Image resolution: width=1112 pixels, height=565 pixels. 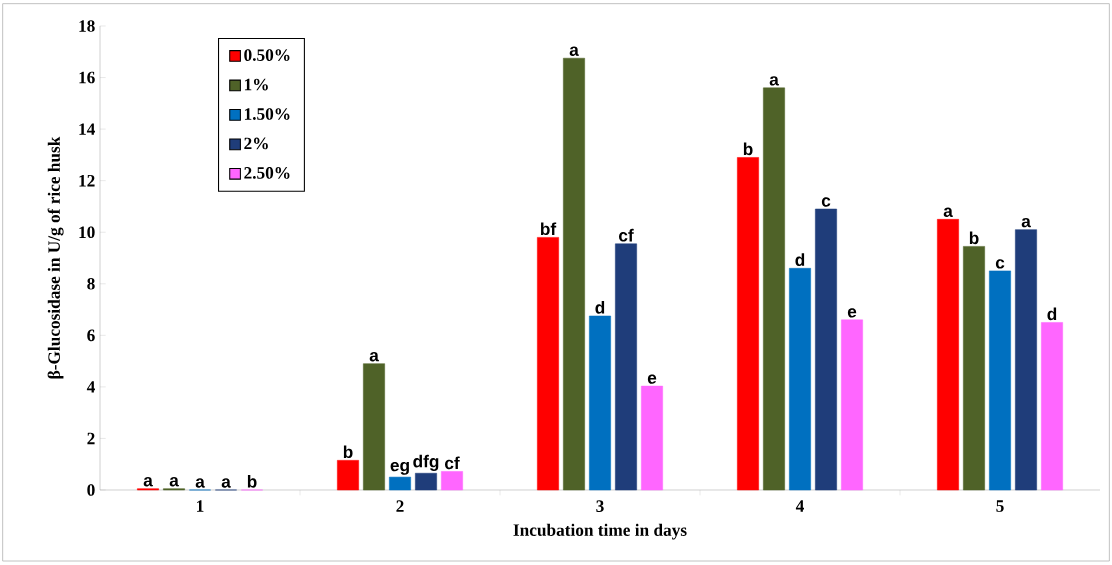 I want to click on legend-label: 2.50%, so click(x=267, y=173).